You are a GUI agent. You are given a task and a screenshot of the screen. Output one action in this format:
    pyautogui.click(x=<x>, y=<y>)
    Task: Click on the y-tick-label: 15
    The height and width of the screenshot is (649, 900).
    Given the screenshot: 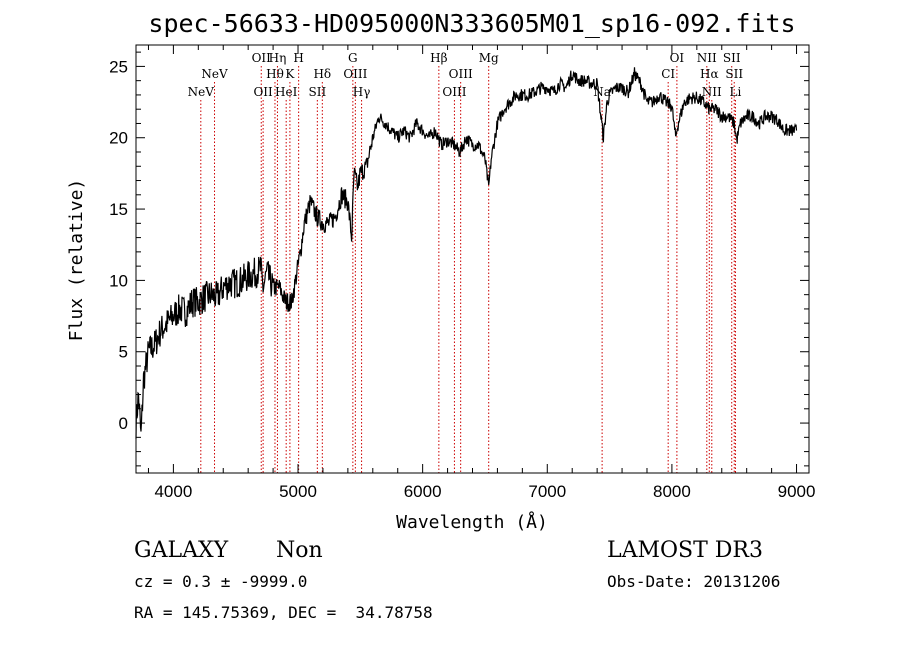 What is the action you would take?
    pyautogui.click(x=118, y=209)
    